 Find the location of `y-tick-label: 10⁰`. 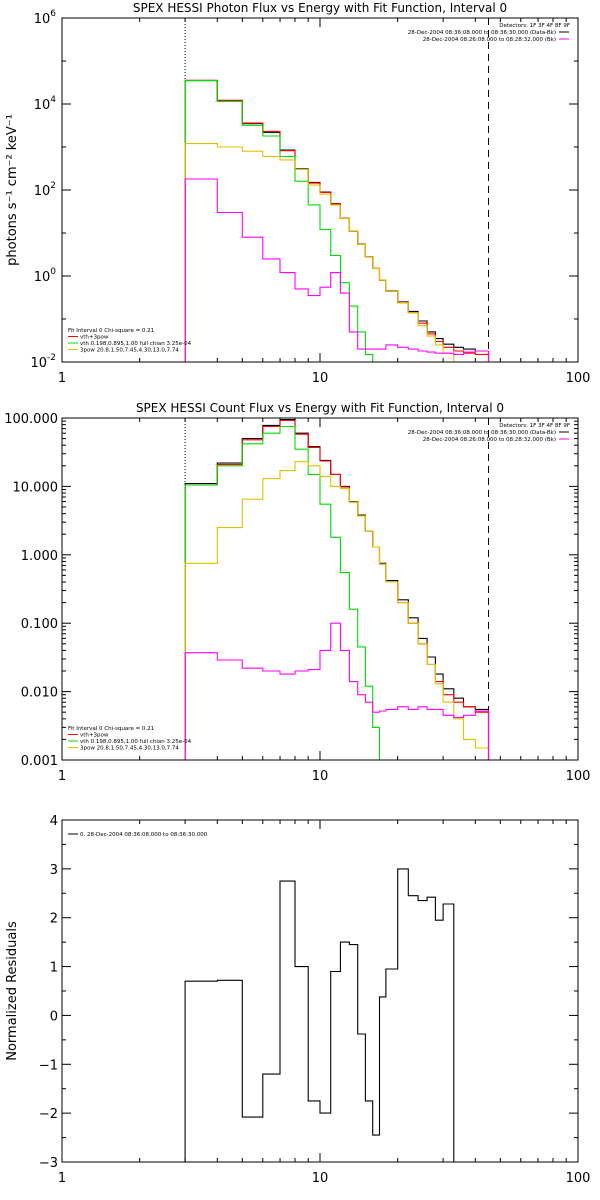

y-tick-label: 10⁰ is located at coordinates (45, 276).